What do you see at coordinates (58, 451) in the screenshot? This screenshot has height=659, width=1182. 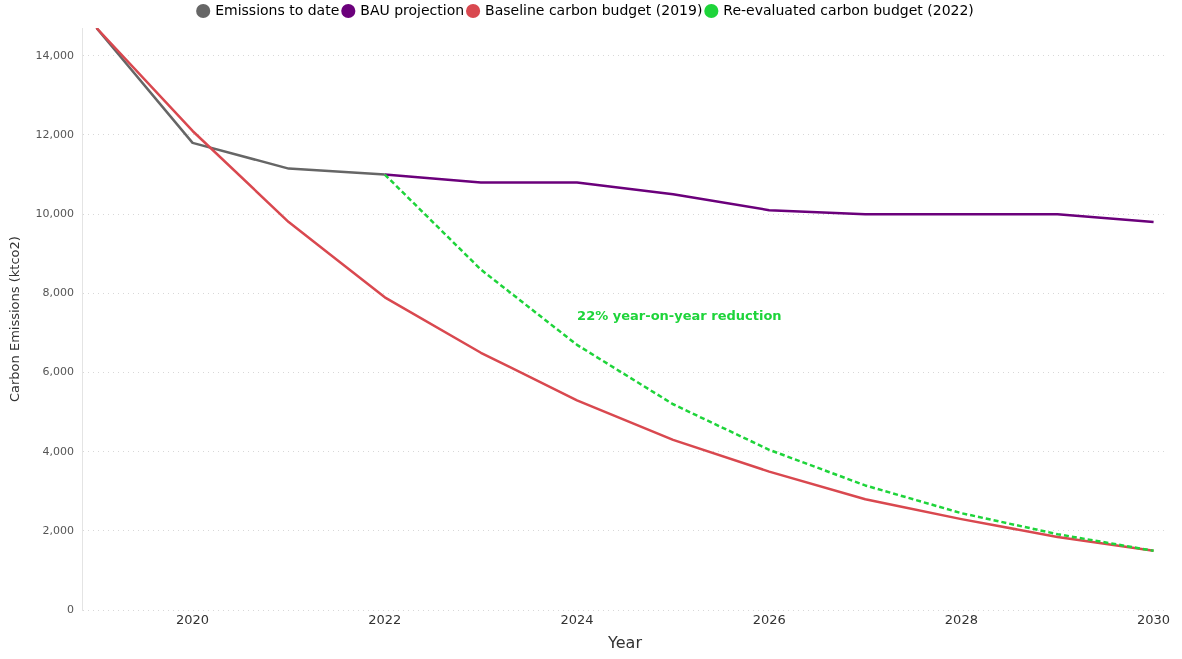 I see `y-tick-label: 4,000` at bounding box center [58, 451].